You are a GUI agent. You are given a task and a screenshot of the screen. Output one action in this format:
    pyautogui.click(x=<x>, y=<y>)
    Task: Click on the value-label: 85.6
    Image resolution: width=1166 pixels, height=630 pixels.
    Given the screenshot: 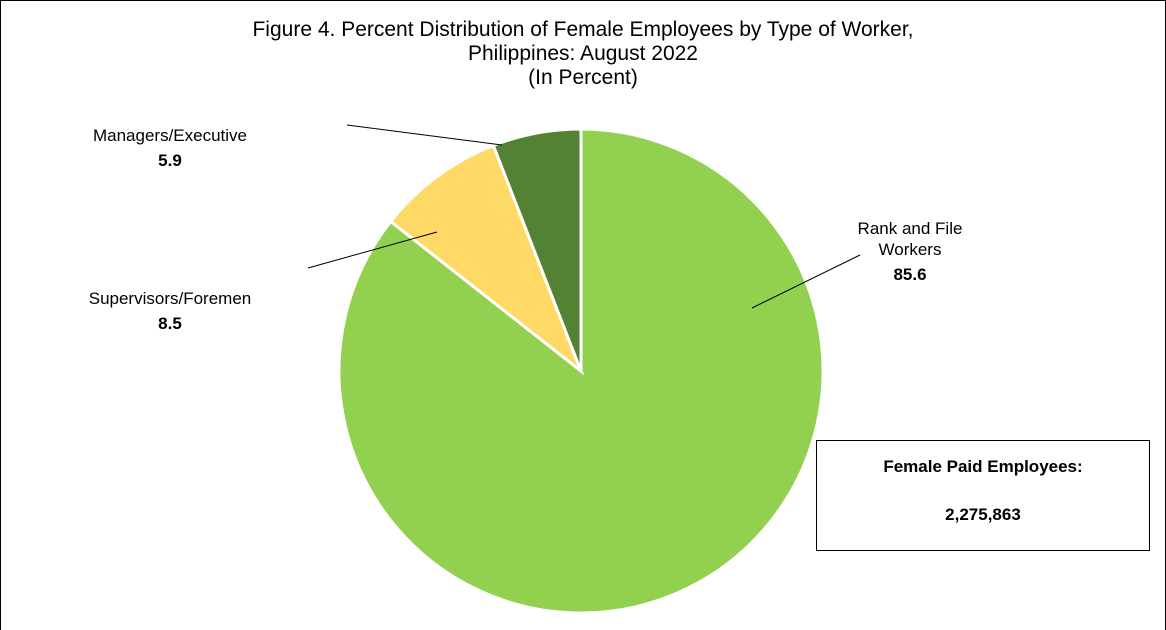 What is the action you would take?
    pyautogui.click(x=910, y=274)
    